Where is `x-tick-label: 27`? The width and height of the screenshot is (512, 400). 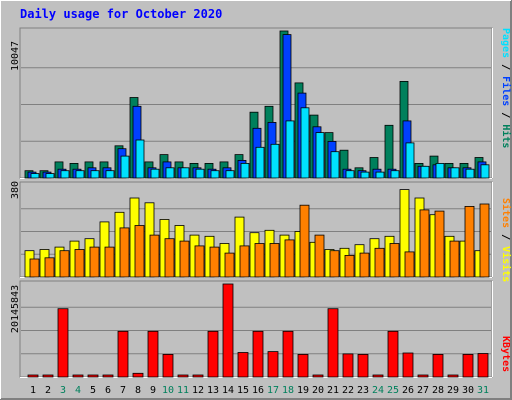 x-tick-label: 27 is located at coordinates (423, 390).